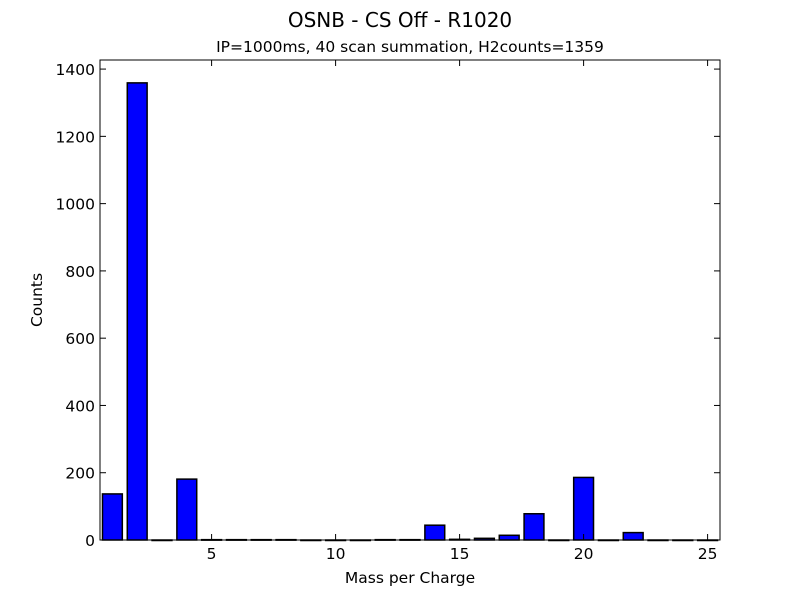 The image size is (800, 600). Describe the element at coordinates (584, 554) in the screenshot. I see `x-tick-label: 20` at that location.